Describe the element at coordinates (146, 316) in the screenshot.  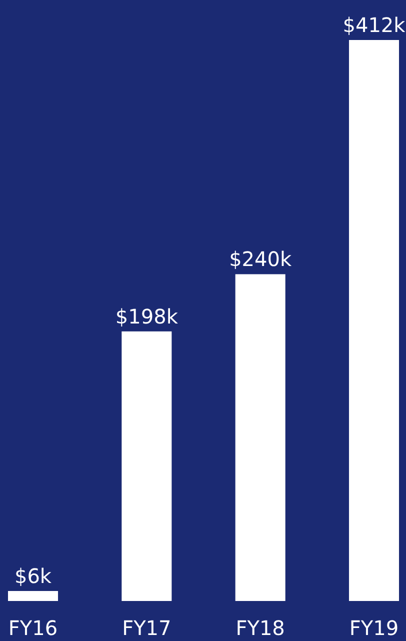
I see `data-label: $198k` at that location.